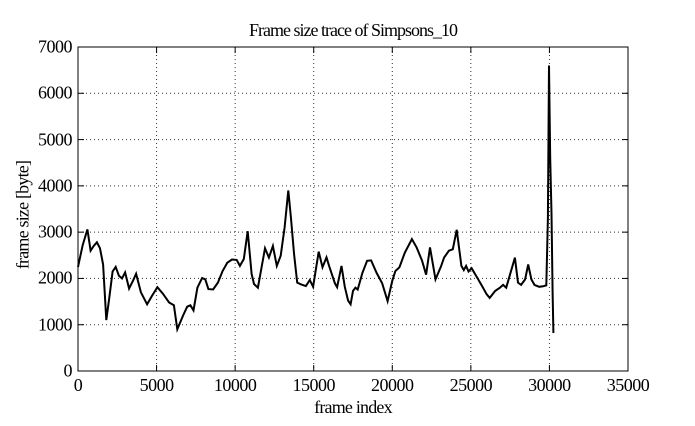  What do you see at coordinates (628, 385) in the screenshot?
I see `x-tick-label: 35000` at bounding box center [628, 385].